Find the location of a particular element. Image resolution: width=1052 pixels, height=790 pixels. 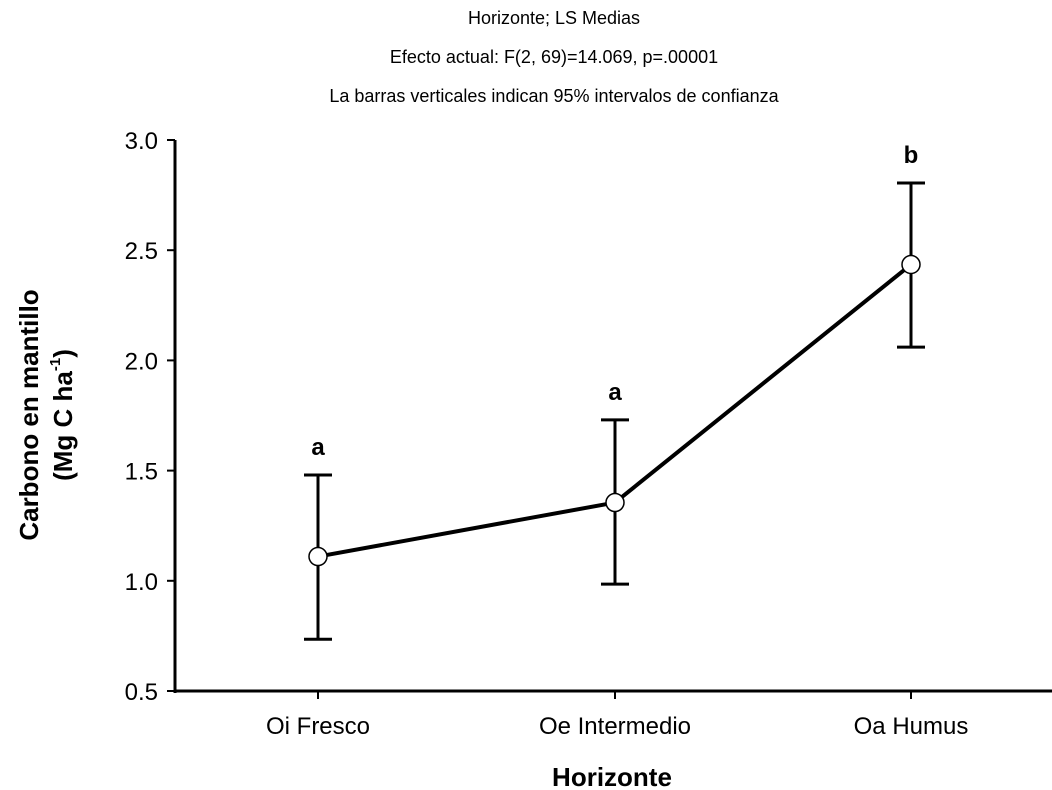

y-axis-title-unit: (Mg C ha is located at coordinates (63, 426).